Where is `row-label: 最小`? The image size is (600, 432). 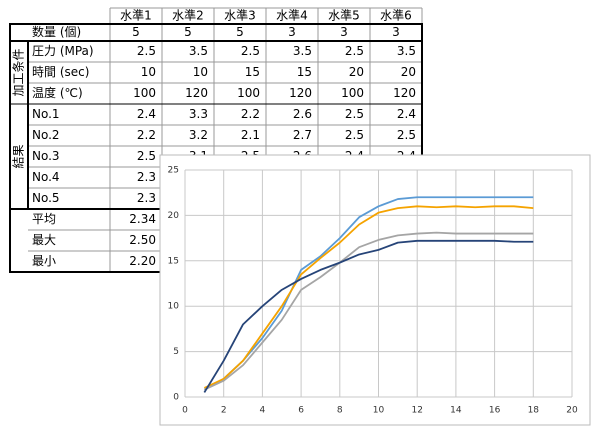 row-label: 最小 is located at coordinates (44, 261).